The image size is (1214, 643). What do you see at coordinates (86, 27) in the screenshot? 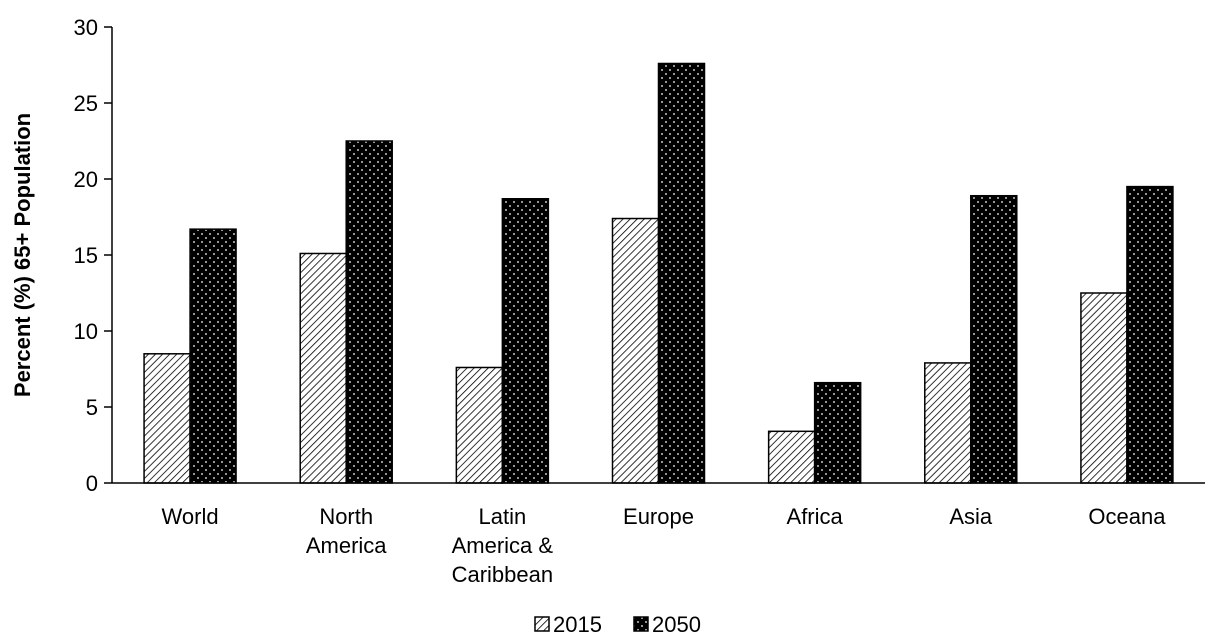
I see `y-tick-label: 30` at bounding box center [86, 27].